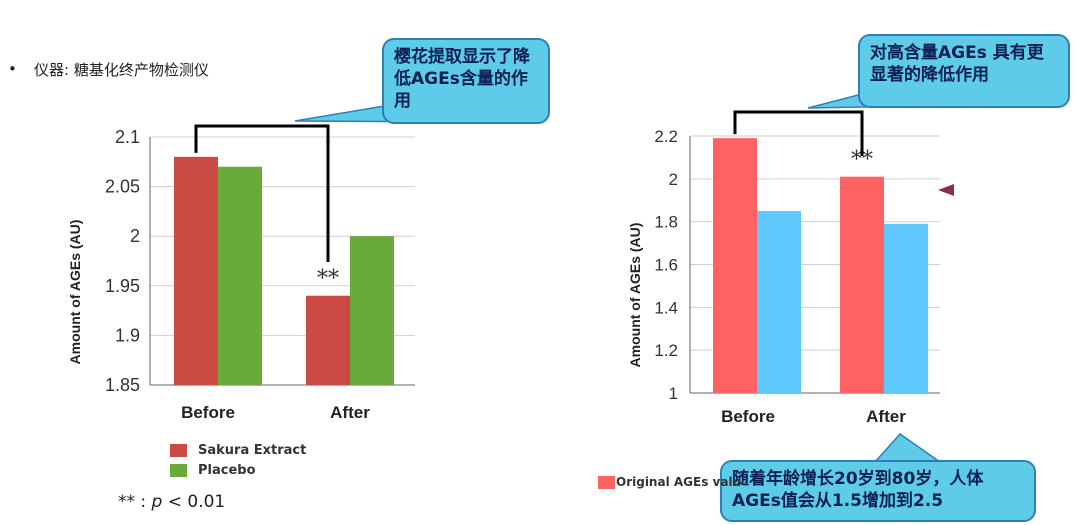 This screenshot has width=1080, height=525. What do you see at coordinates (194, 502) in the screenshot?
I see `significance-rest: < 0.01` at bounding box center [194, 502].